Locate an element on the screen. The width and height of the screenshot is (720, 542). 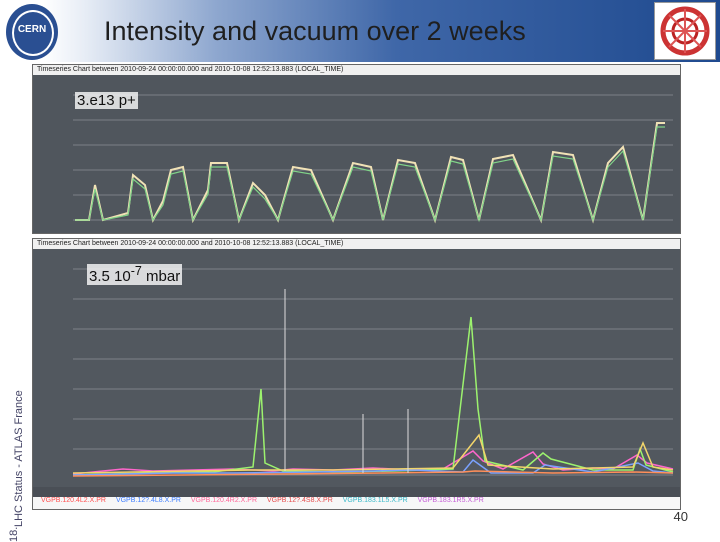
legend-item-1: VGPB.120.4L2.X.PR is located at coordinates (73, 500).